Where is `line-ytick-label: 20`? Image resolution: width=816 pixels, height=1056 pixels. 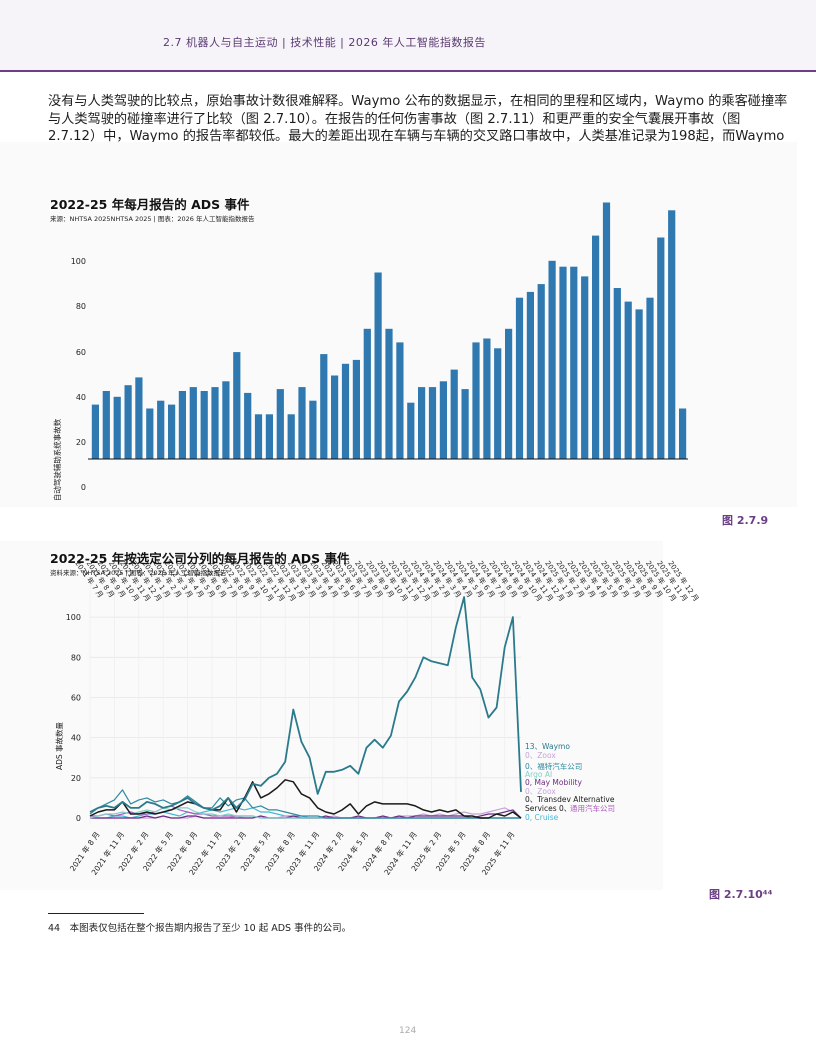 line-ytick-label: 20 is located at coordinates (76, 778).